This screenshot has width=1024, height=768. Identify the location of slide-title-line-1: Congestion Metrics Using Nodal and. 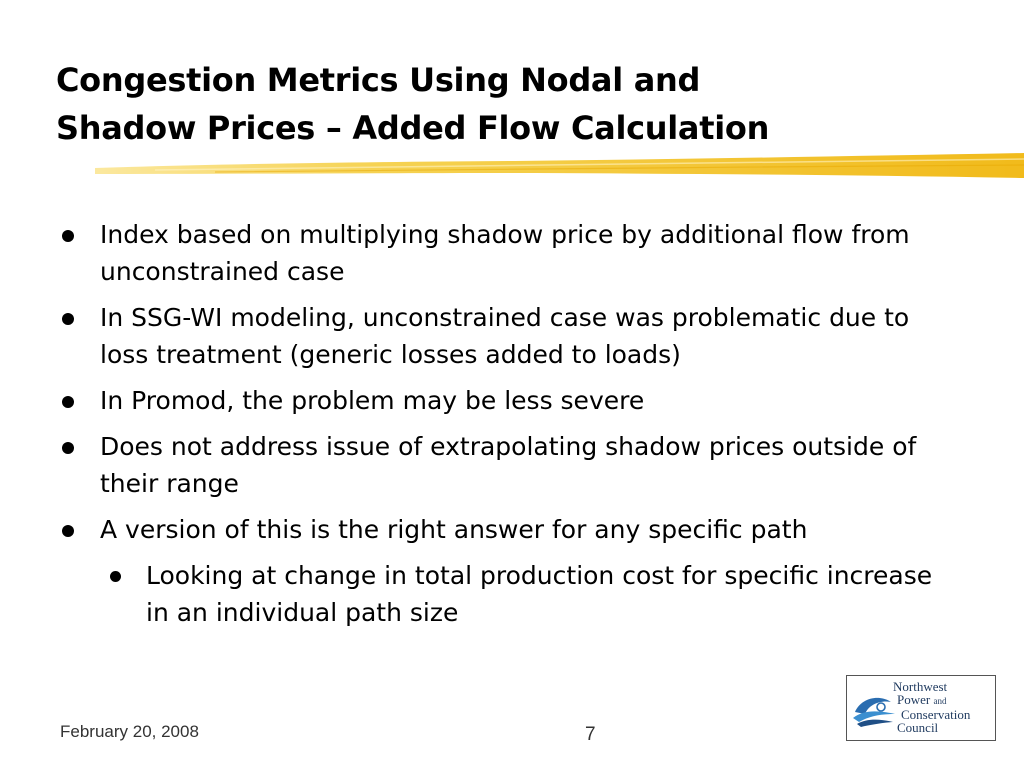
(378, 80).